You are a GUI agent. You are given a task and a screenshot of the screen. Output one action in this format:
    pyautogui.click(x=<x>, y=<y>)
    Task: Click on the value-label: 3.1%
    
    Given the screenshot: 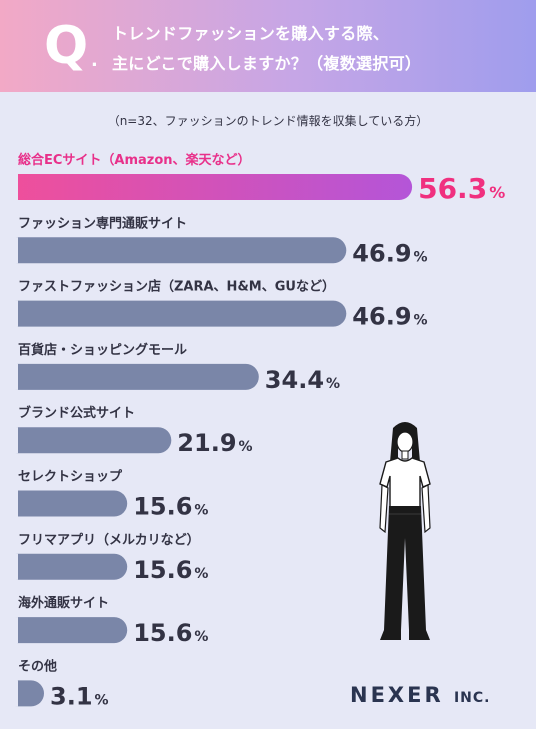 What is the action you would take?
    pyautogui.click(x=79, y=696)
    